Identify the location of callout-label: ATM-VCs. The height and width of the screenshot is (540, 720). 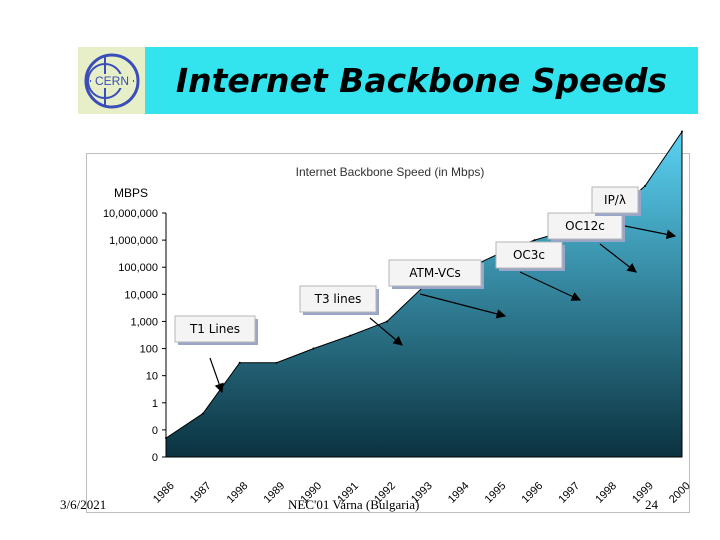
(434, 273).